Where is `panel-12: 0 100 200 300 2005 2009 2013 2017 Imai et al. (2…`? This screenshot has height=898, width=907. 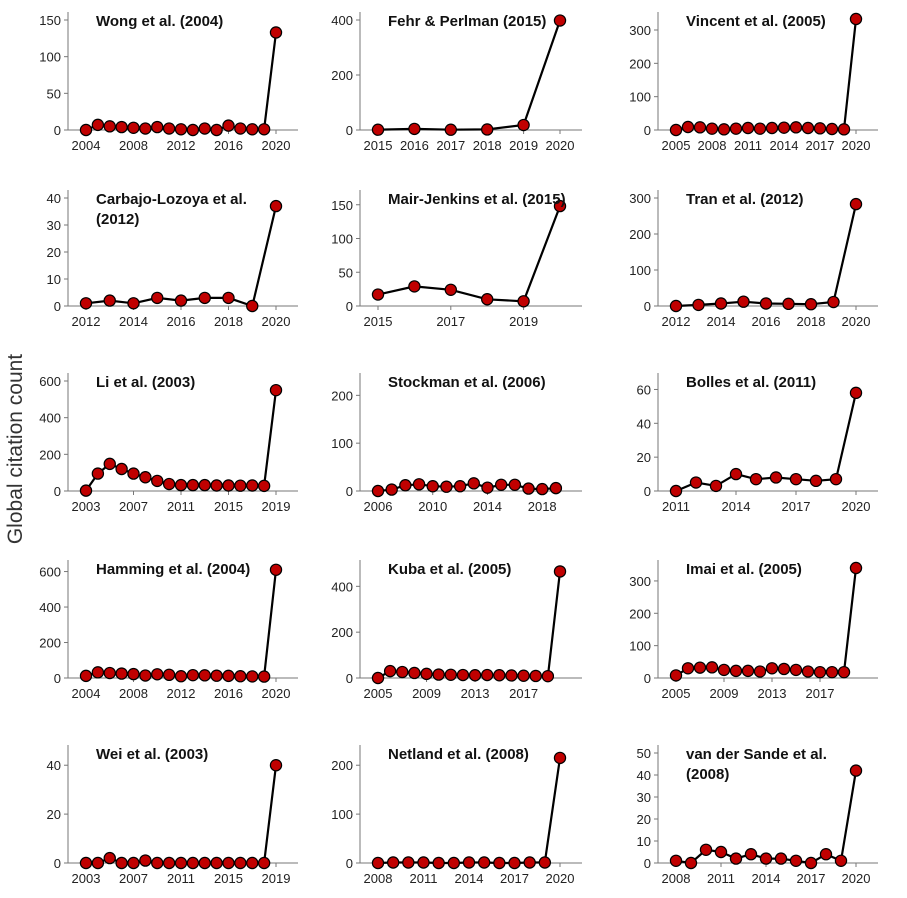
panel-12: 0 100 200 300 2005 2009 2013 2017 Imai et al. (2… is located at coordinates (753, 630).